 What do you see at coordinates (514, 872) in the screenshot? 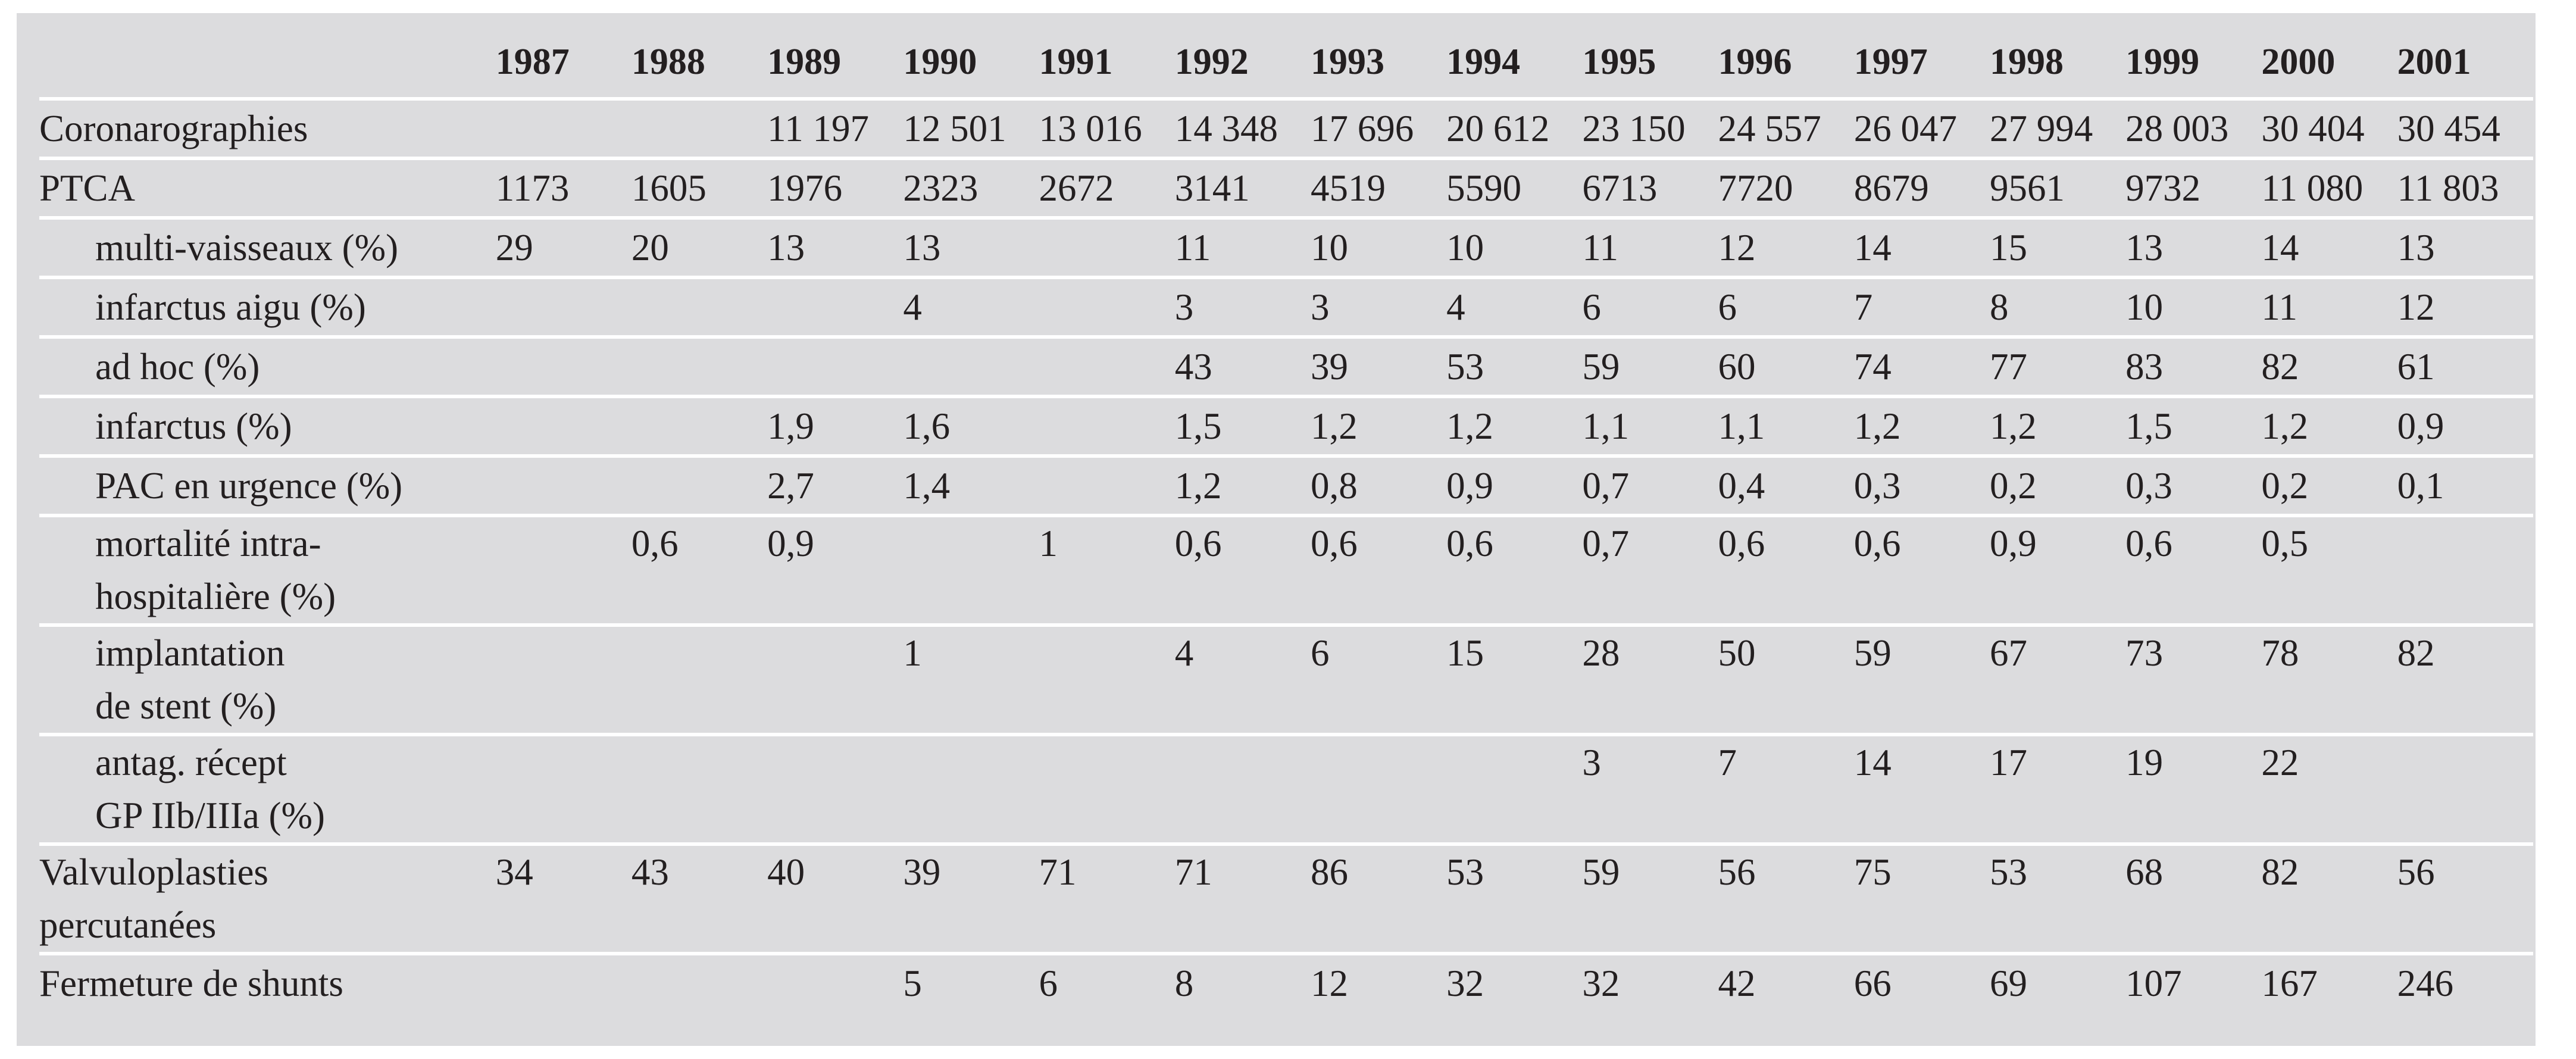
I see `table-cell: 34` at bounding box center [514, 872].